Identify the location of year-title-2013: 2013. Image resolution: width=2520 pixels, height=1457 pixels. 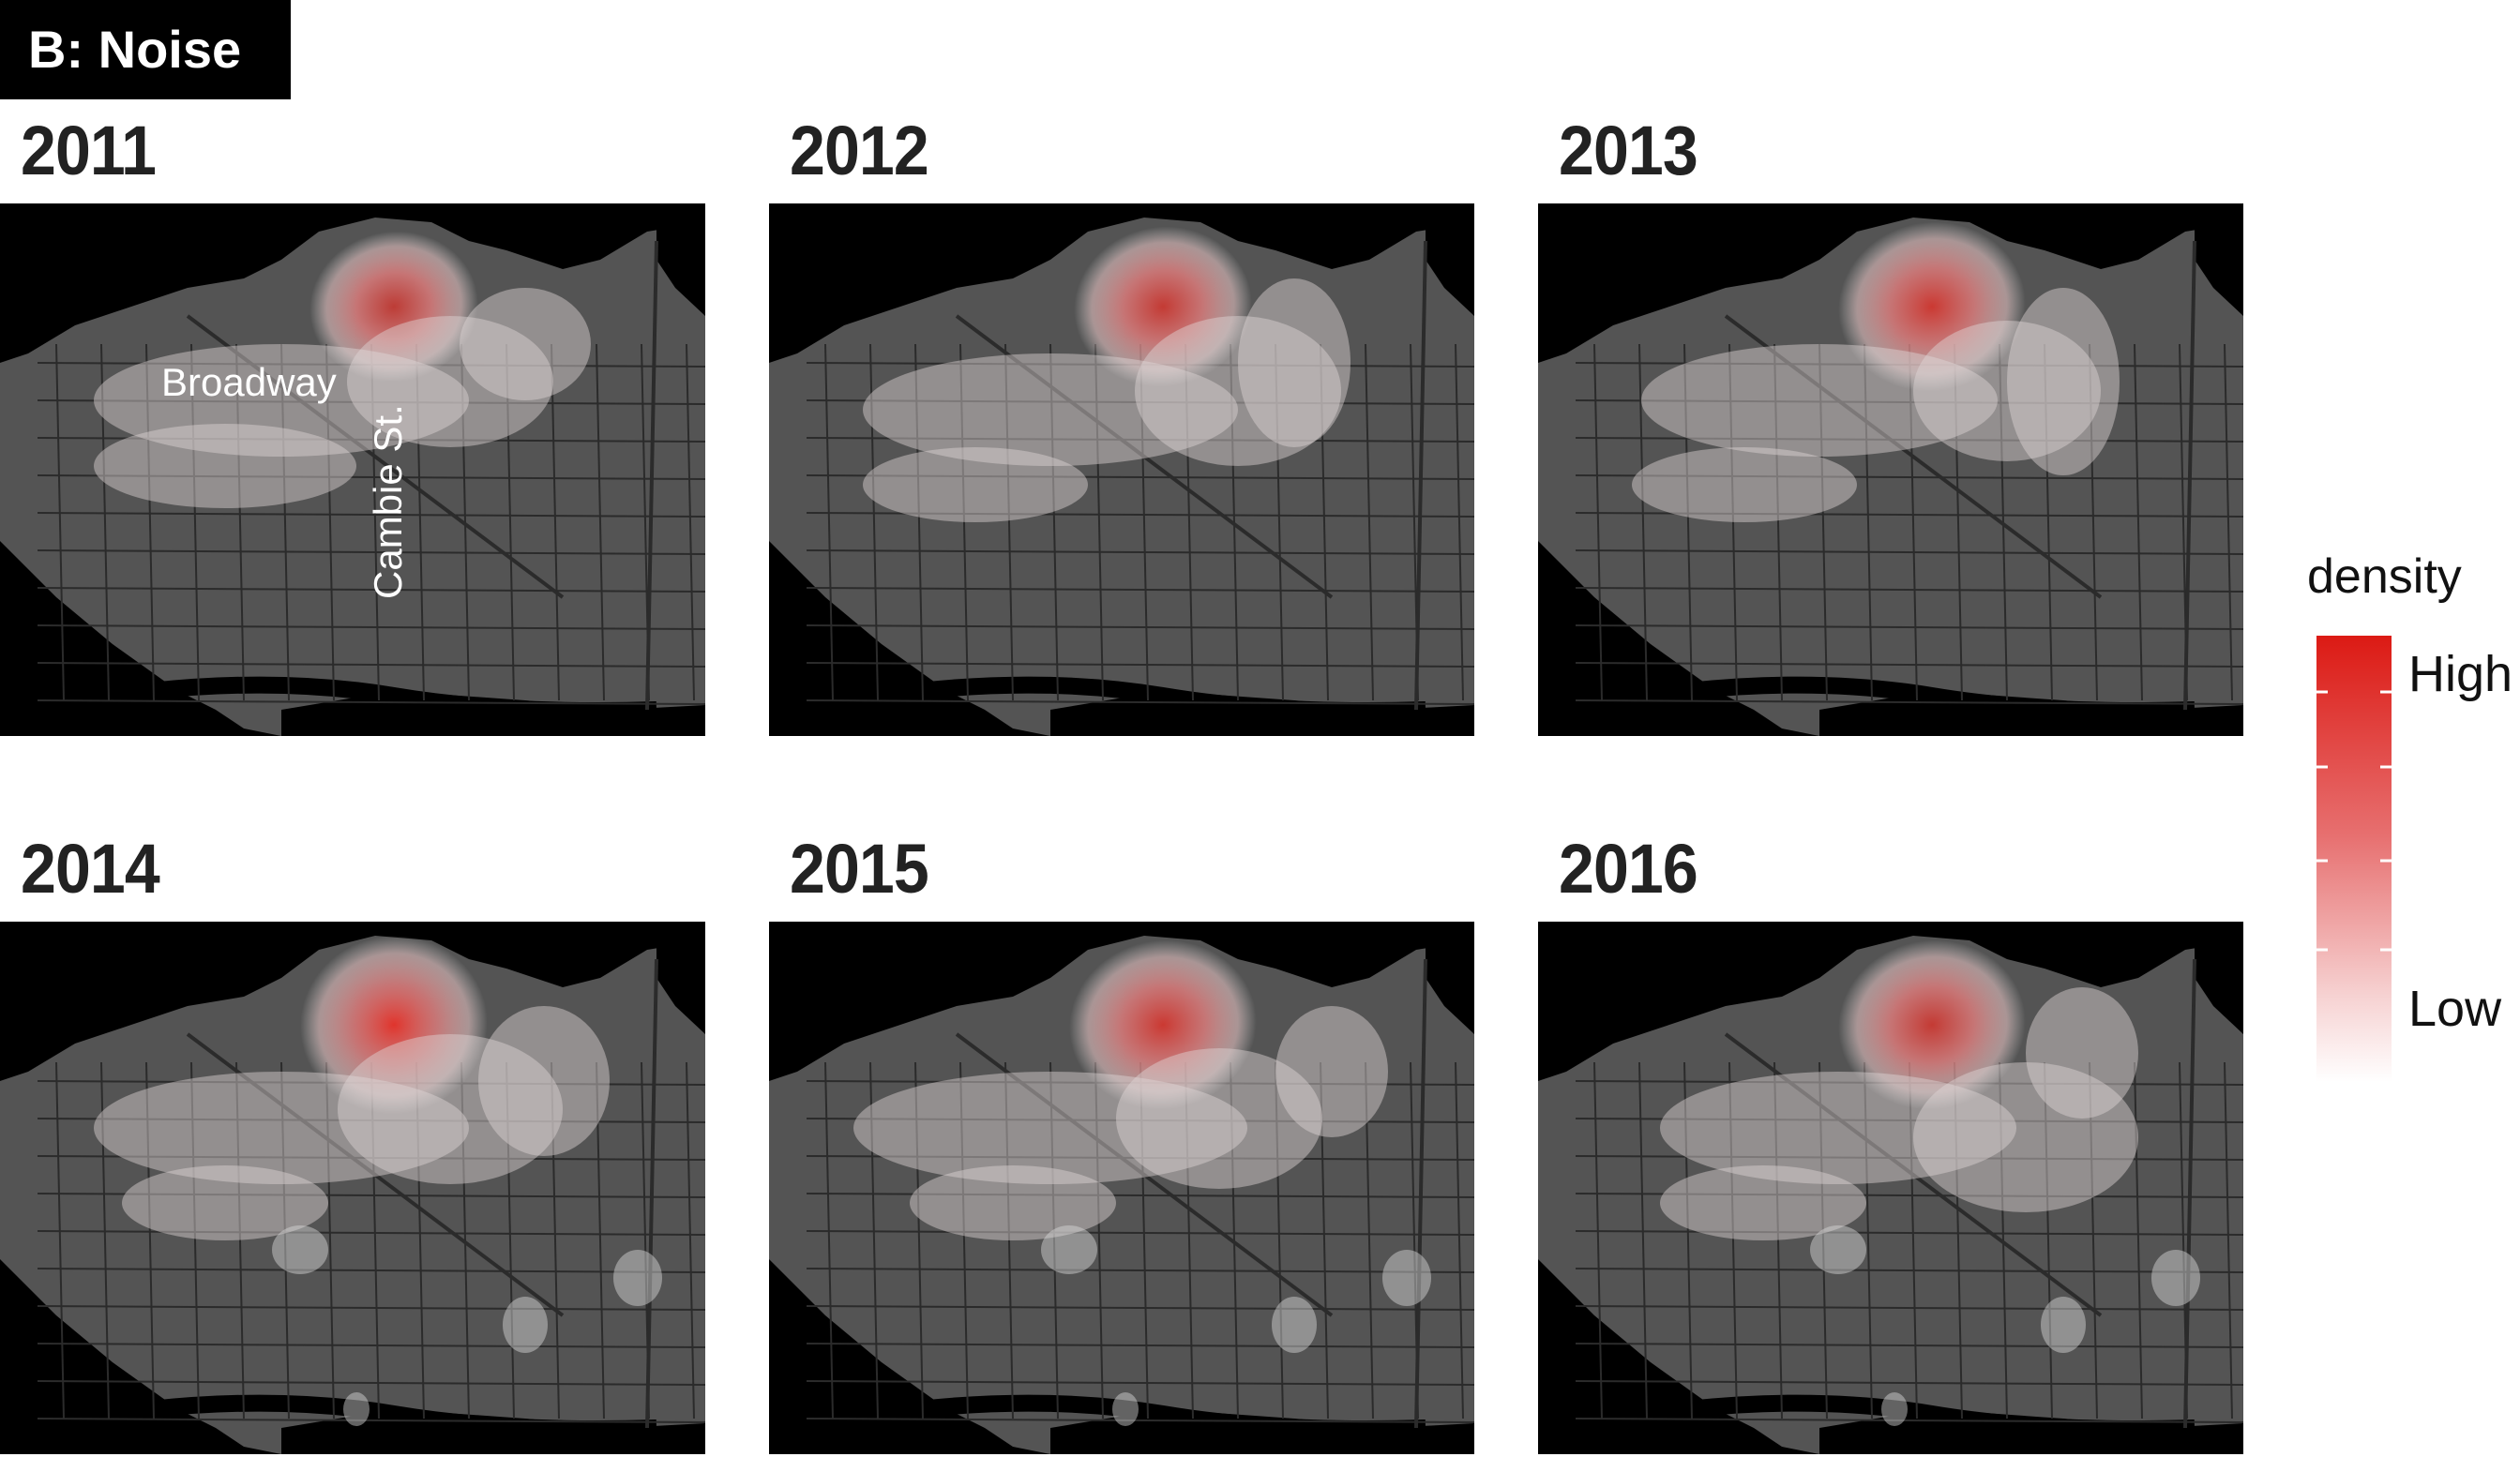
(1628, 150).